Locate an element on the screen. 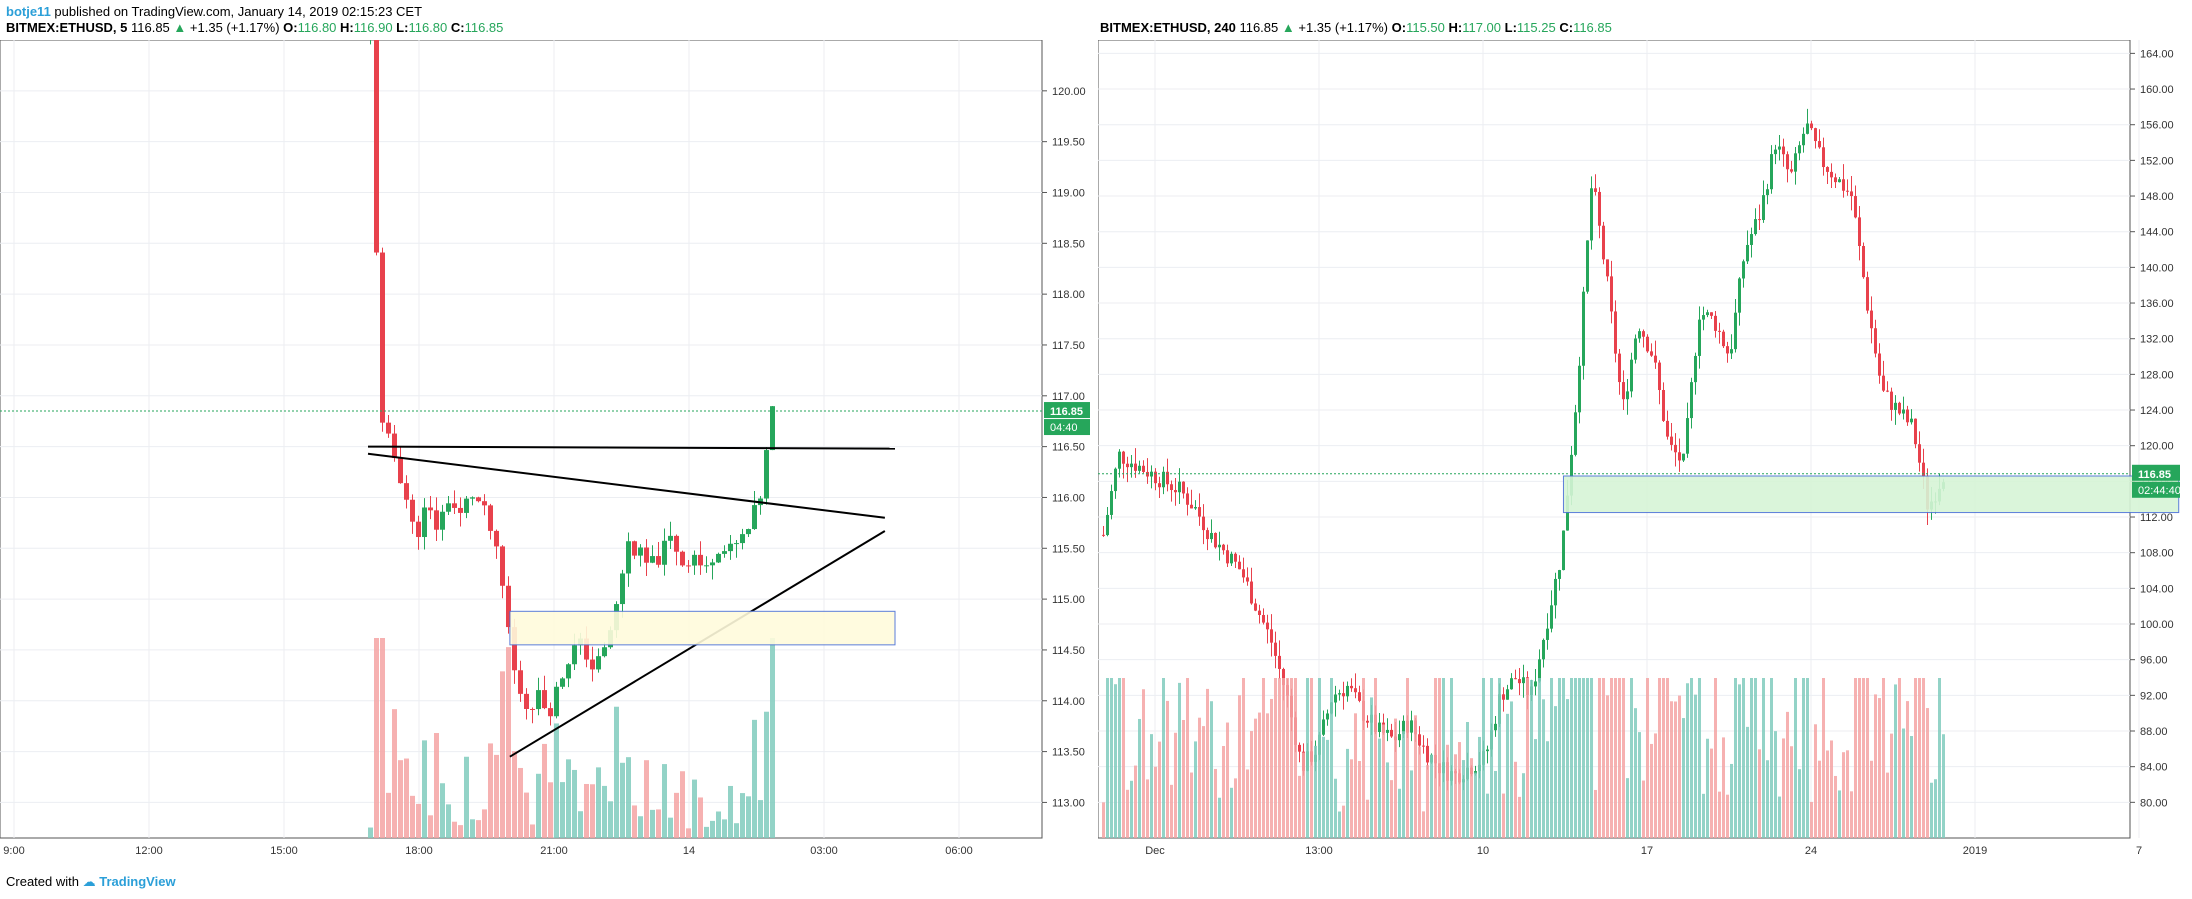 Image resolution: width=2192 pixels, height=899 pixels. close-value: 116.85 is located at coordinates (1592, 27).